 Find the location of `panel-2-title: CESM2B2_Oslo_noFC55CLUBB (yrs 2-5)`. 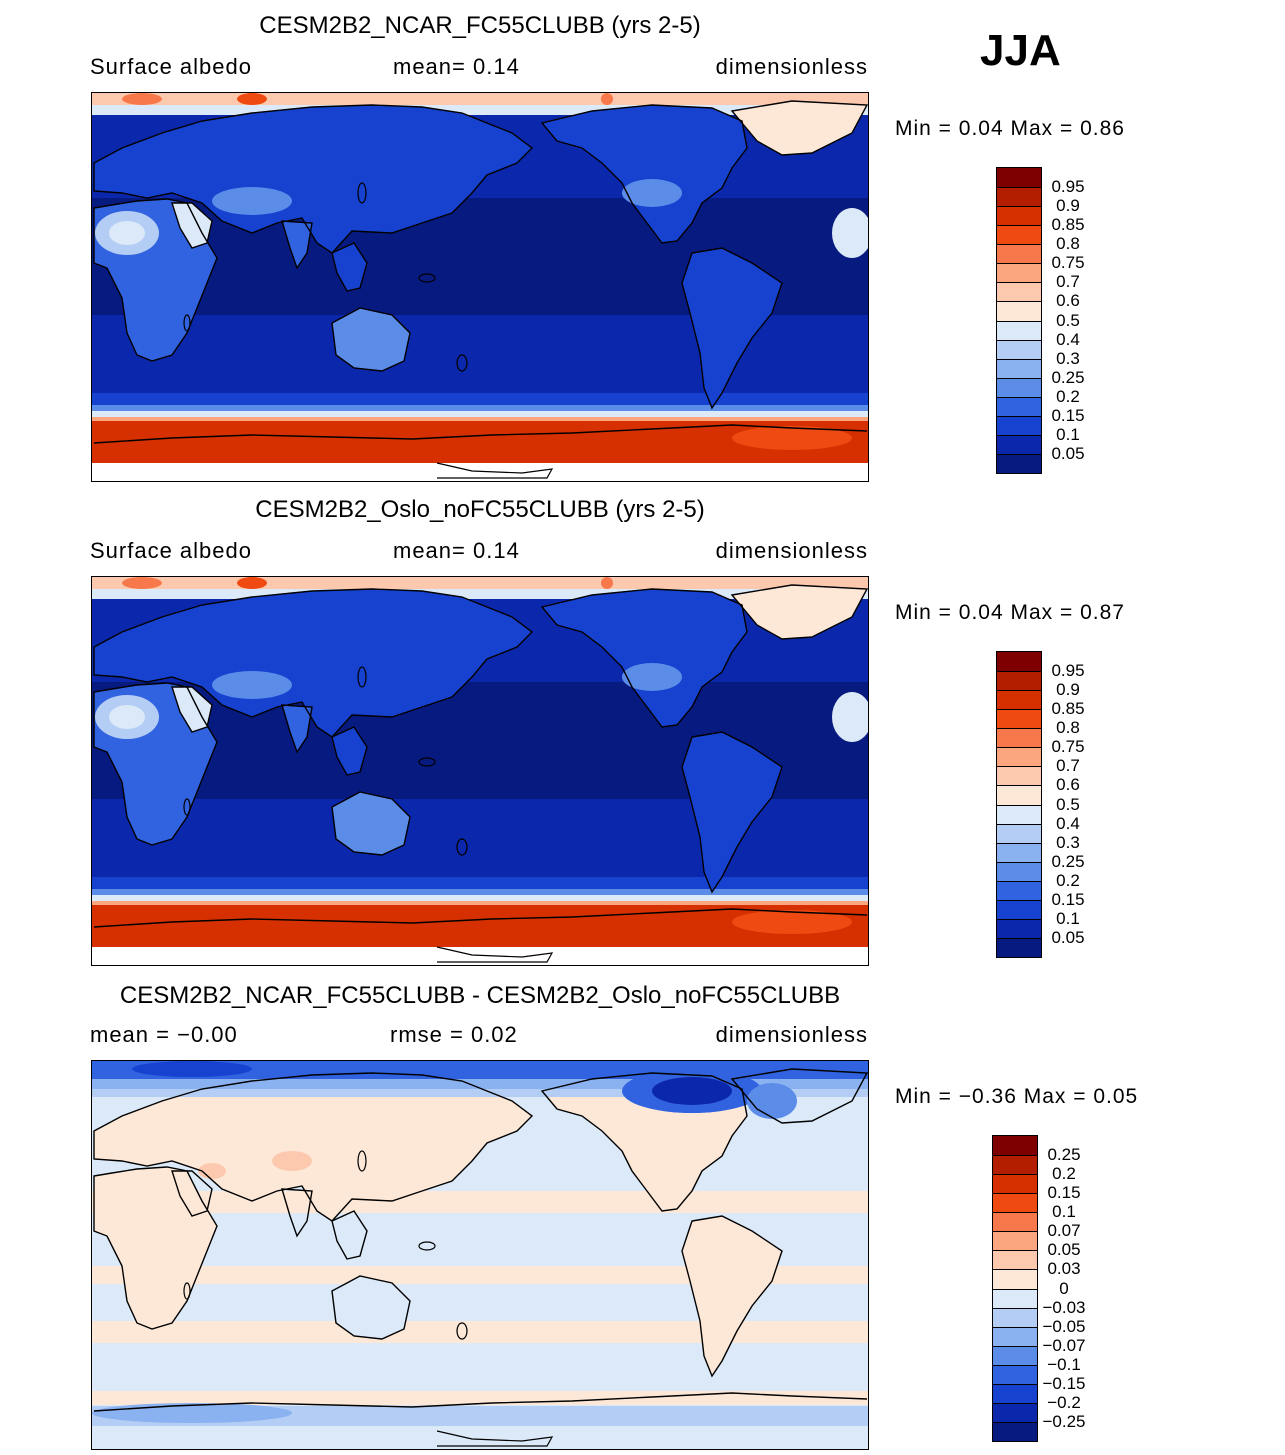

panel-2-title: CESM2B2_Oslo_noFC55CLUBB (yrs 2-5) is located at coordinates (480, 509).